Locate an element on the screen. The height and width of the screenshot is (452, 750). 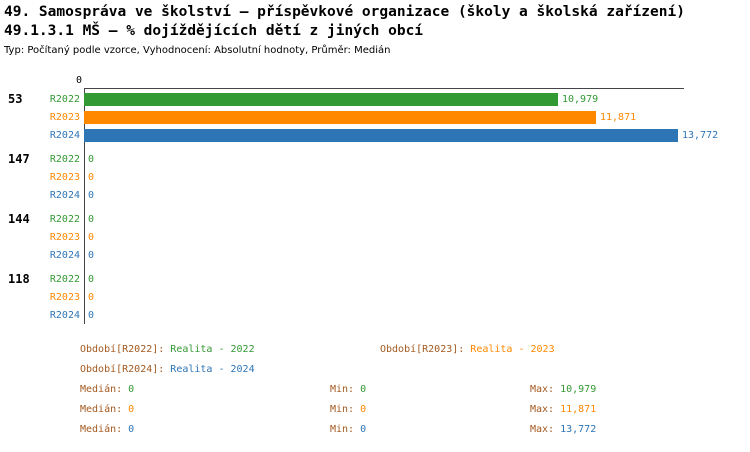
bar-value-label: 13,772 is located at coordinates (700, 135).